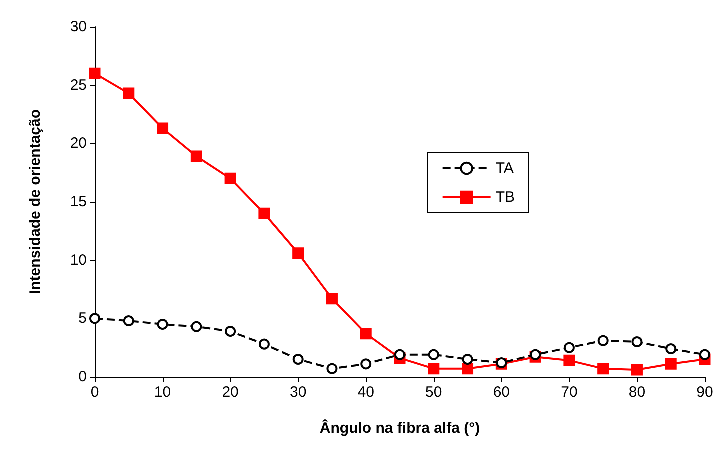 The width and height of the screenshot is (727, 463). I want to click on x-tick-label: 80, so click(637, 392).